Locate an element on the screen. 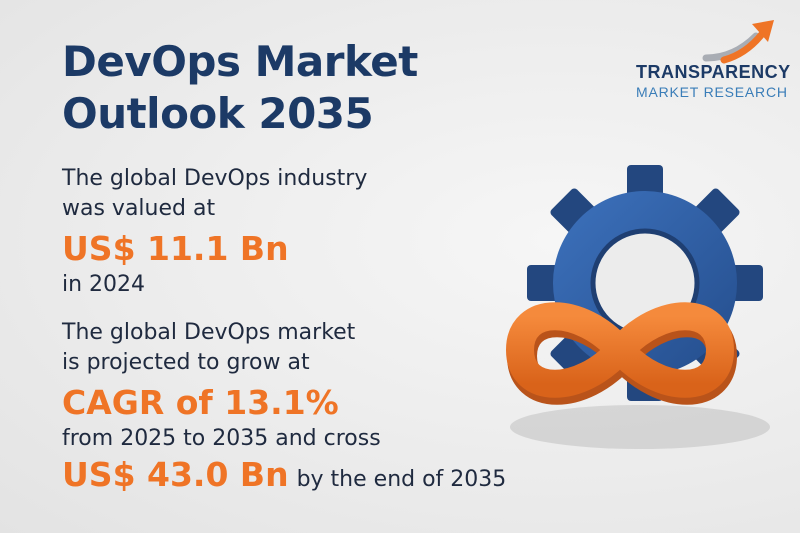 The height and width of the screenshot is (533, 800). logo-wordmark-bottom: MARKET RESEARCH is located at coordinates (712, 92).